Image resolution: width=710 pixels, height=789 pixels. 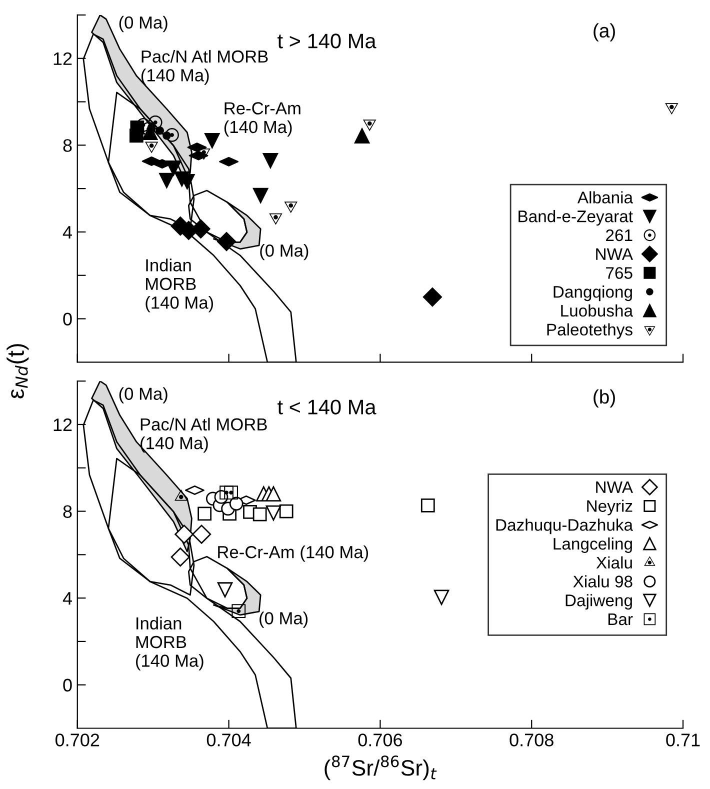 I want to click on legend-label: Bar, so click(x=620, y=620).